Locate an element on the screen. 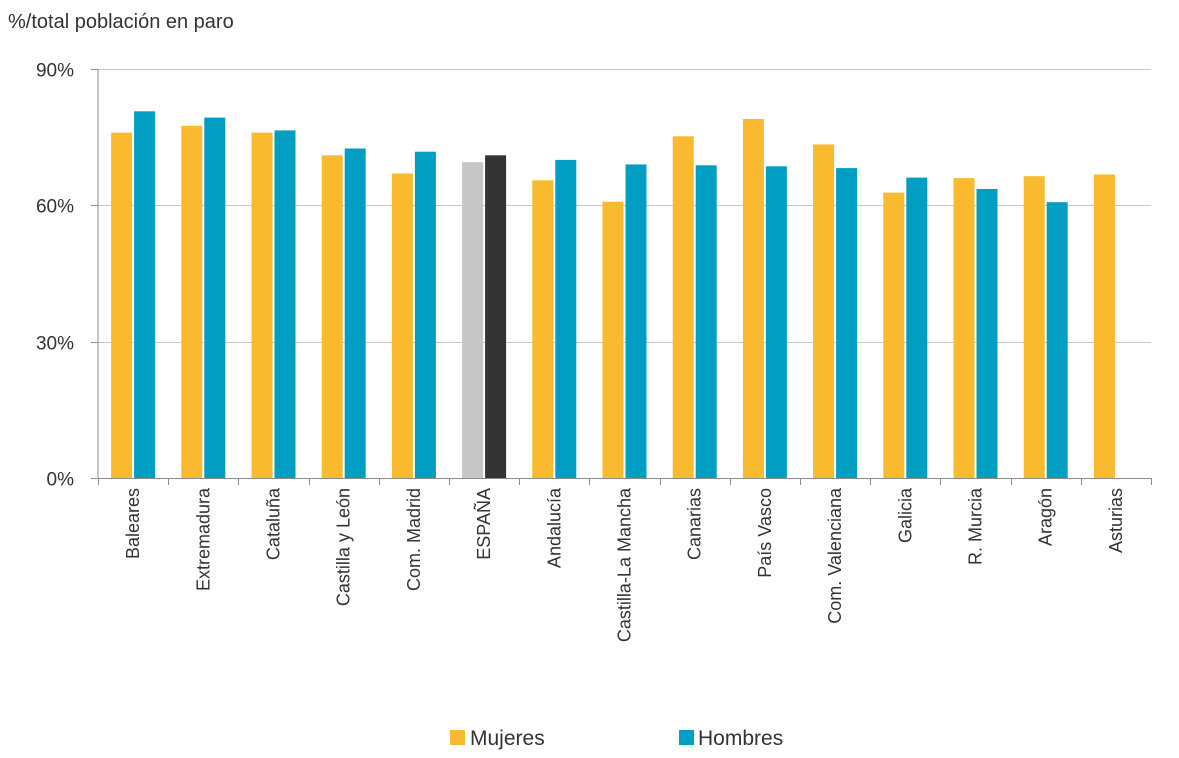 The height and width of the screenshot is (758, 1179). bar-mujeres-andalucia is located at coordinates (543, 329).